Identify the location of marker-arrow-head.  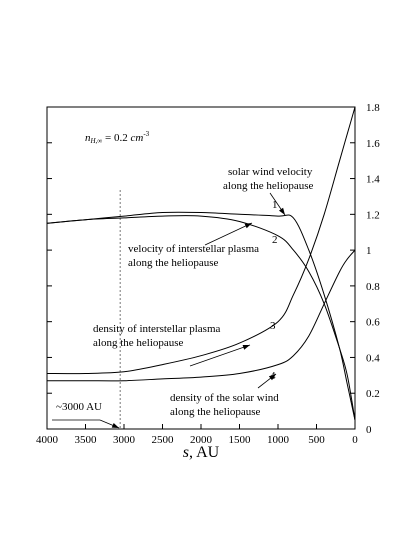
(115, 425).